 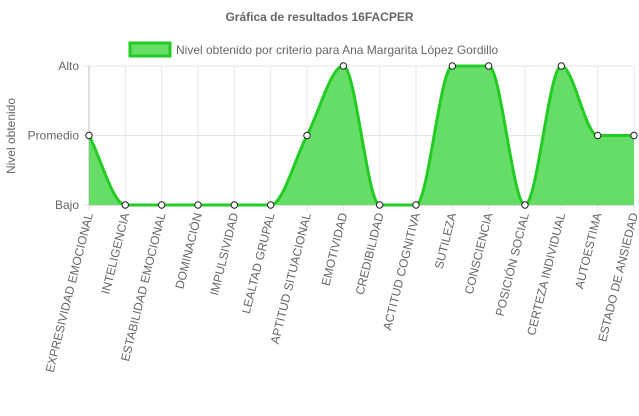 I want to click on y-tick-label: Bajo, so click(x=67, y=205).